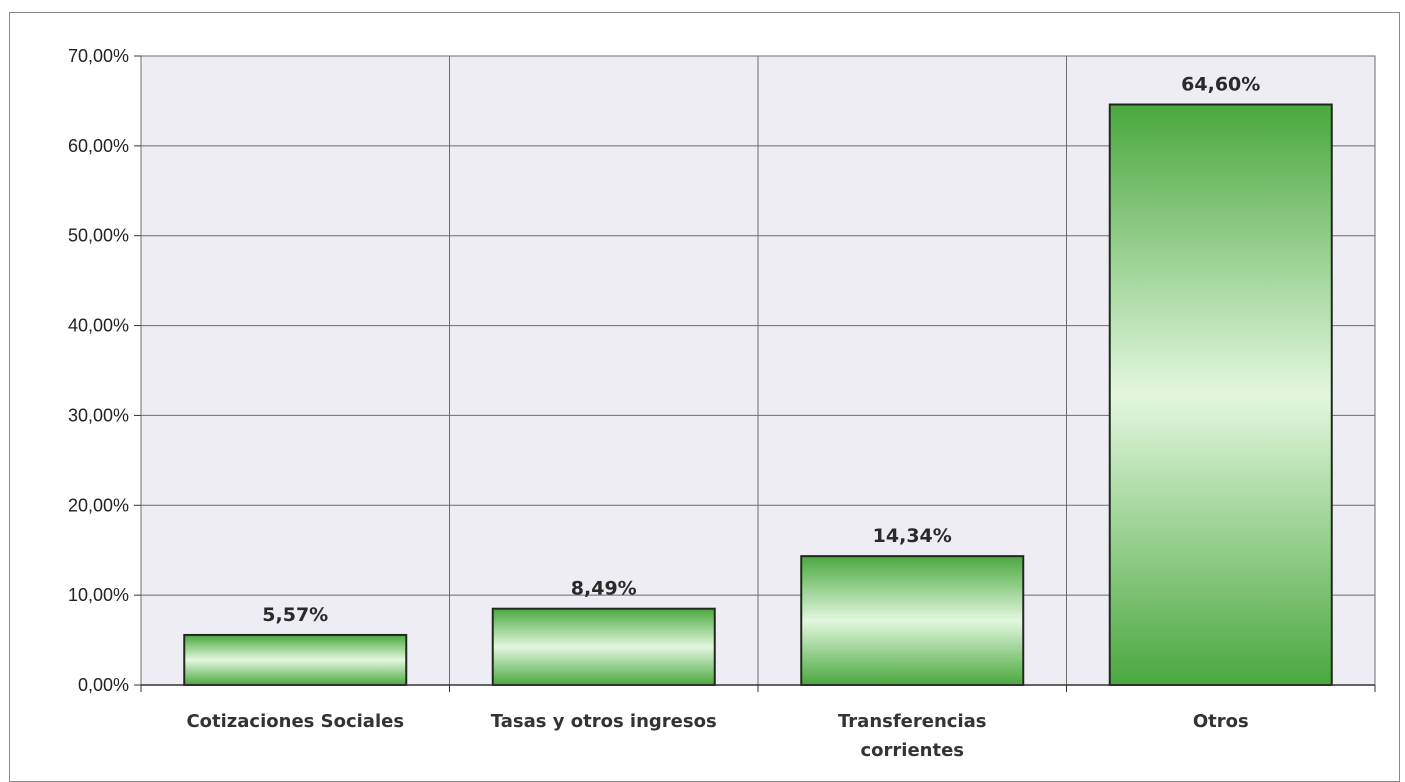 This screenshot has height=782, width=1405. Describe the element at coordinates (604, 589) in the screenshot. I see `data-label: 8,49%` at that location.